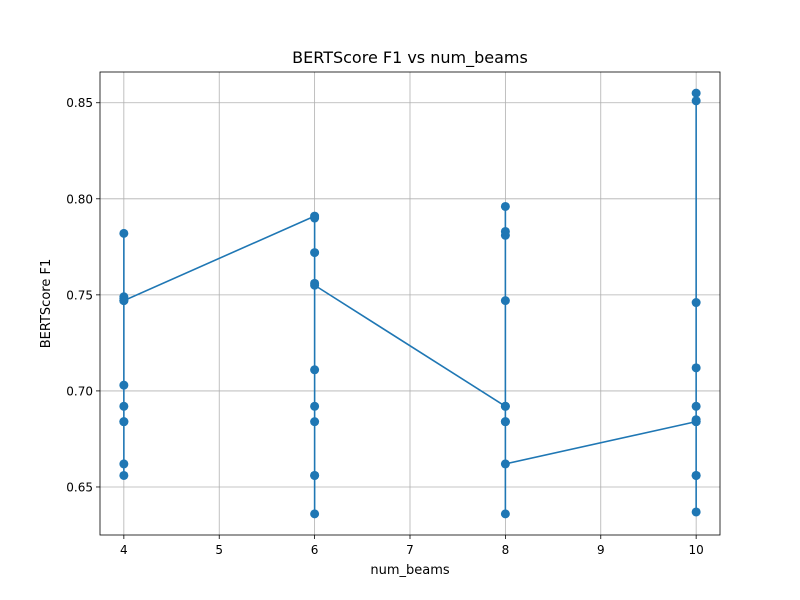  Describe the element at coordinates (124, 550) in the screenshot. I see `x-tick-label: 4` at that location.